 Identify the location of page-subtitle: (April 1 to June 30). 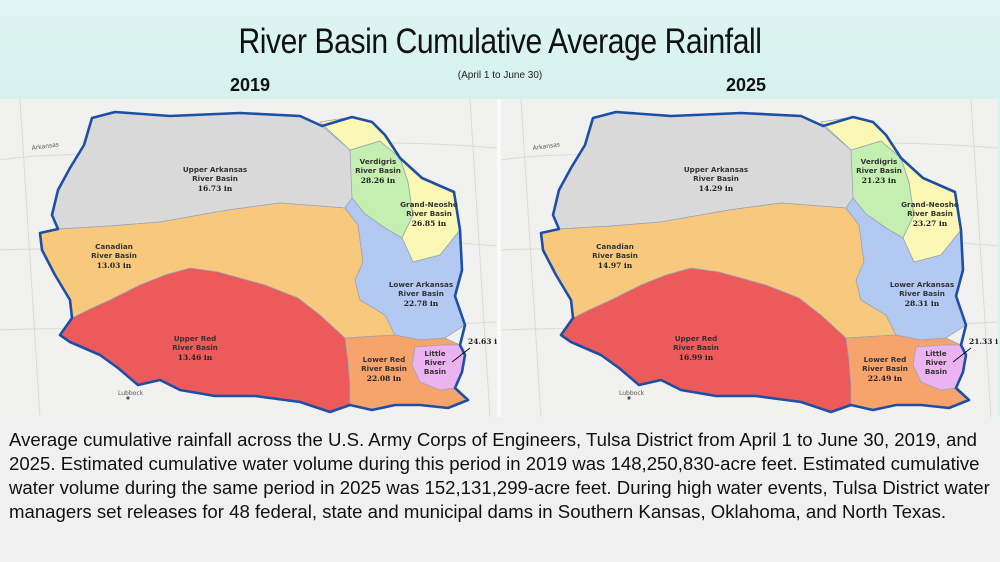
(500, 75).